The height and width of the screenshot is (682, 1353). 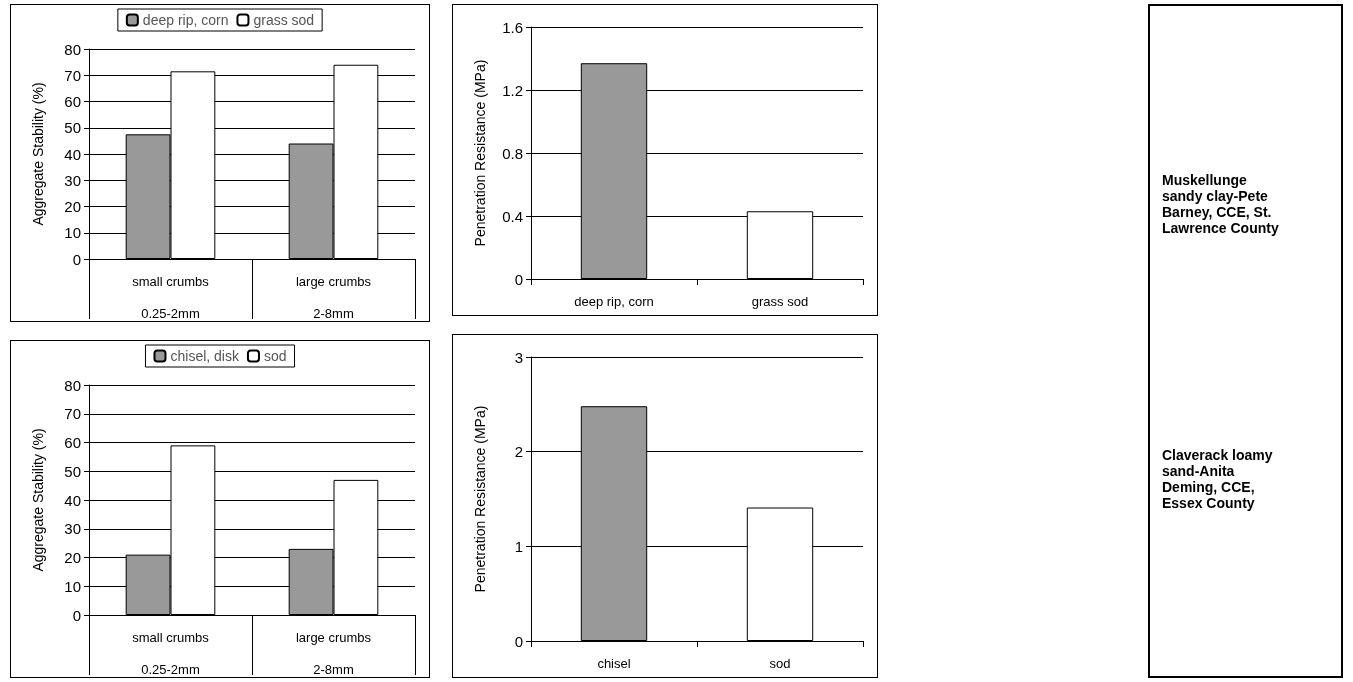 What do you see at coordinates (518, 452) in the screenshot?
I see `y-tick-label: 2` at bounding box center [518, 452].